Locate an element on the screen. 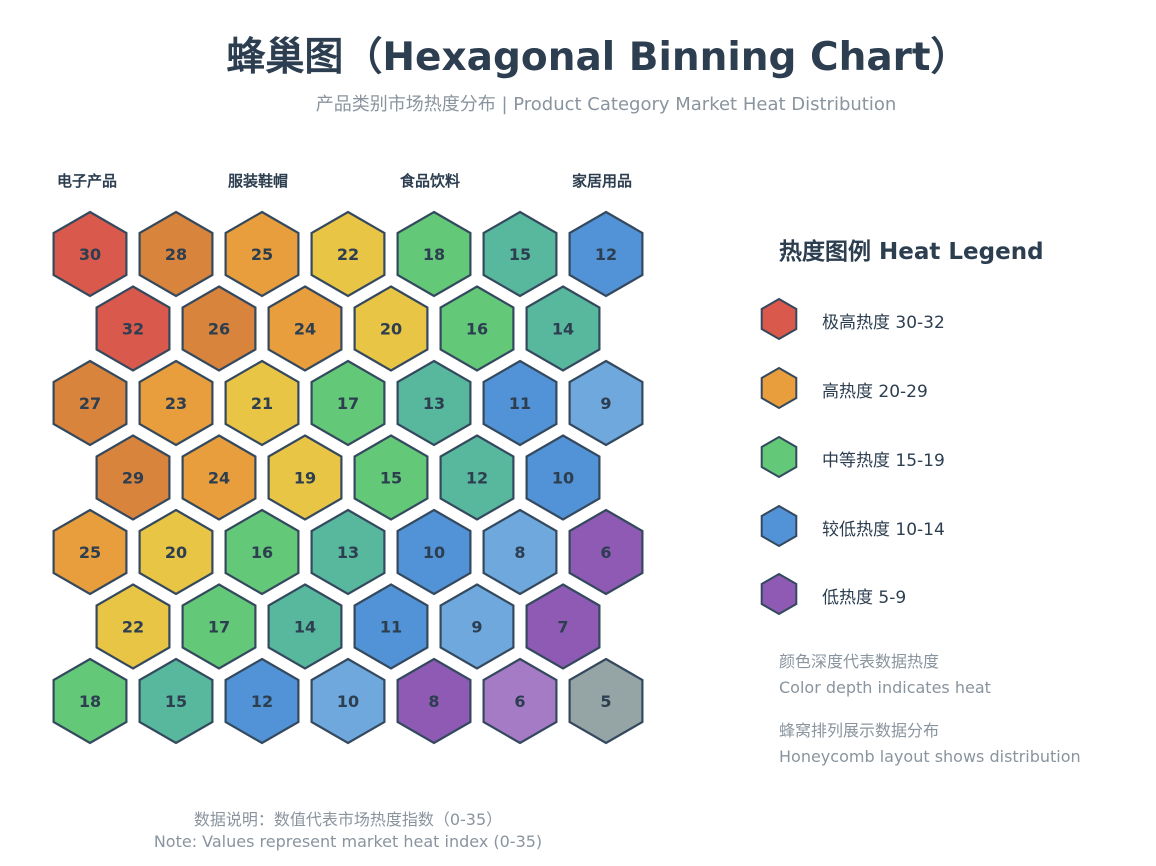  hex-cell-value: 13 is located at coordinates (434, 403).